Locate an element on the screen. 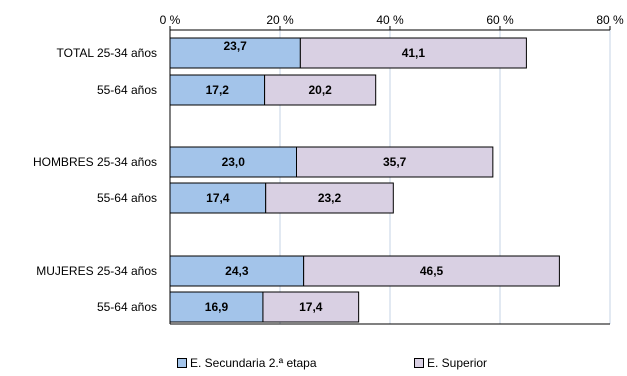 The image size is (627, 376). data-label: 23,2 is located at coordinates (330, 198).